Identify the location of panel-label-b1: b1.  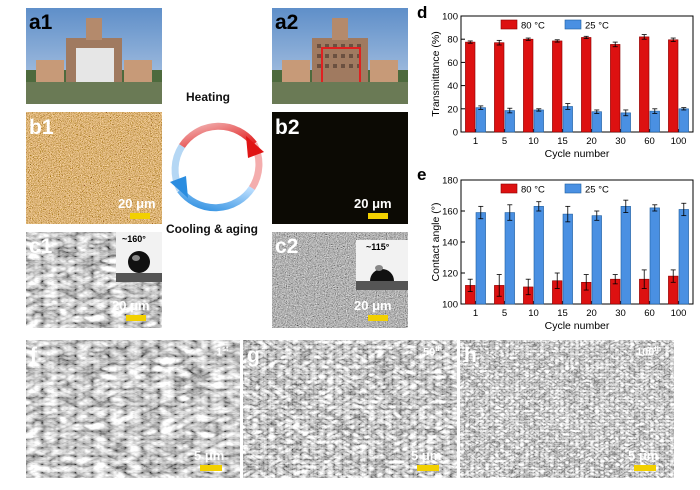
(41, 127).